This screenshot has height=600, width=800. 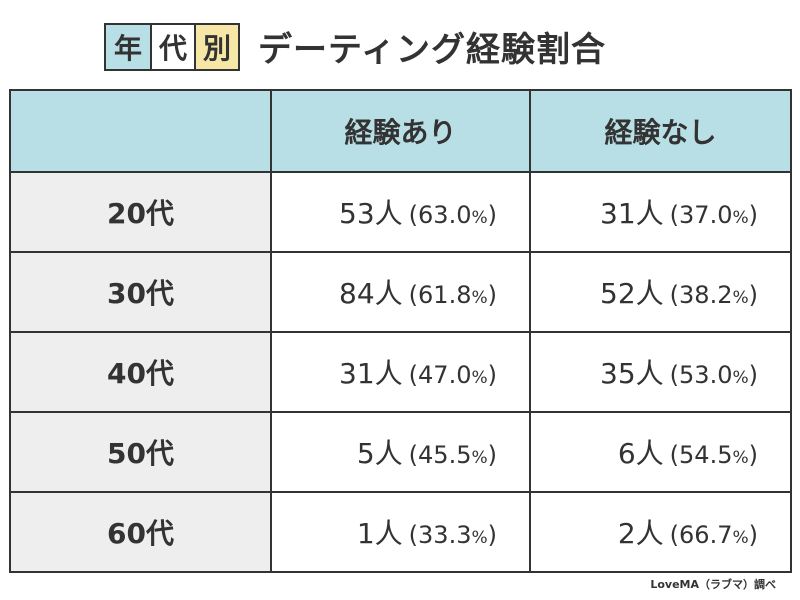 I want to click on title-badge-2: 代, so click(x=172, y=46).